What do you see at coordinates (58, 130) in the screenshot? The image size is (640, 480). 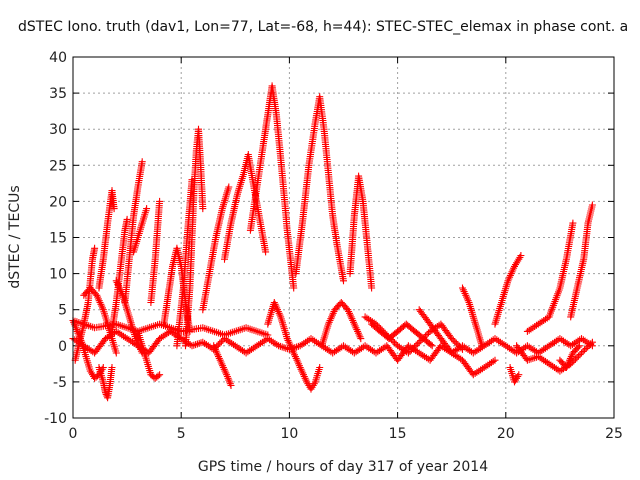 I see `y-tick-label: 30` at bounding box center [58, 130].